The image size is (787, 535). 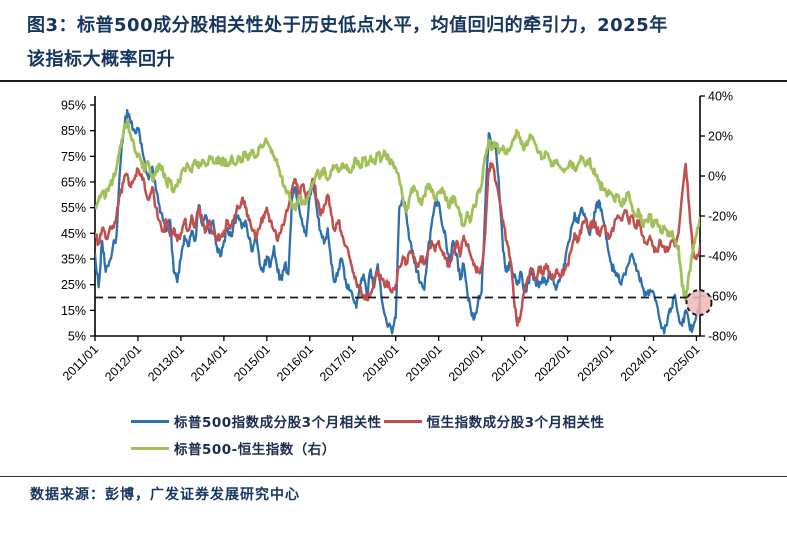 What do you see at coordinates (393, 81) in the screenshot?
I see `title-divider` at bounding box center [393, 81].